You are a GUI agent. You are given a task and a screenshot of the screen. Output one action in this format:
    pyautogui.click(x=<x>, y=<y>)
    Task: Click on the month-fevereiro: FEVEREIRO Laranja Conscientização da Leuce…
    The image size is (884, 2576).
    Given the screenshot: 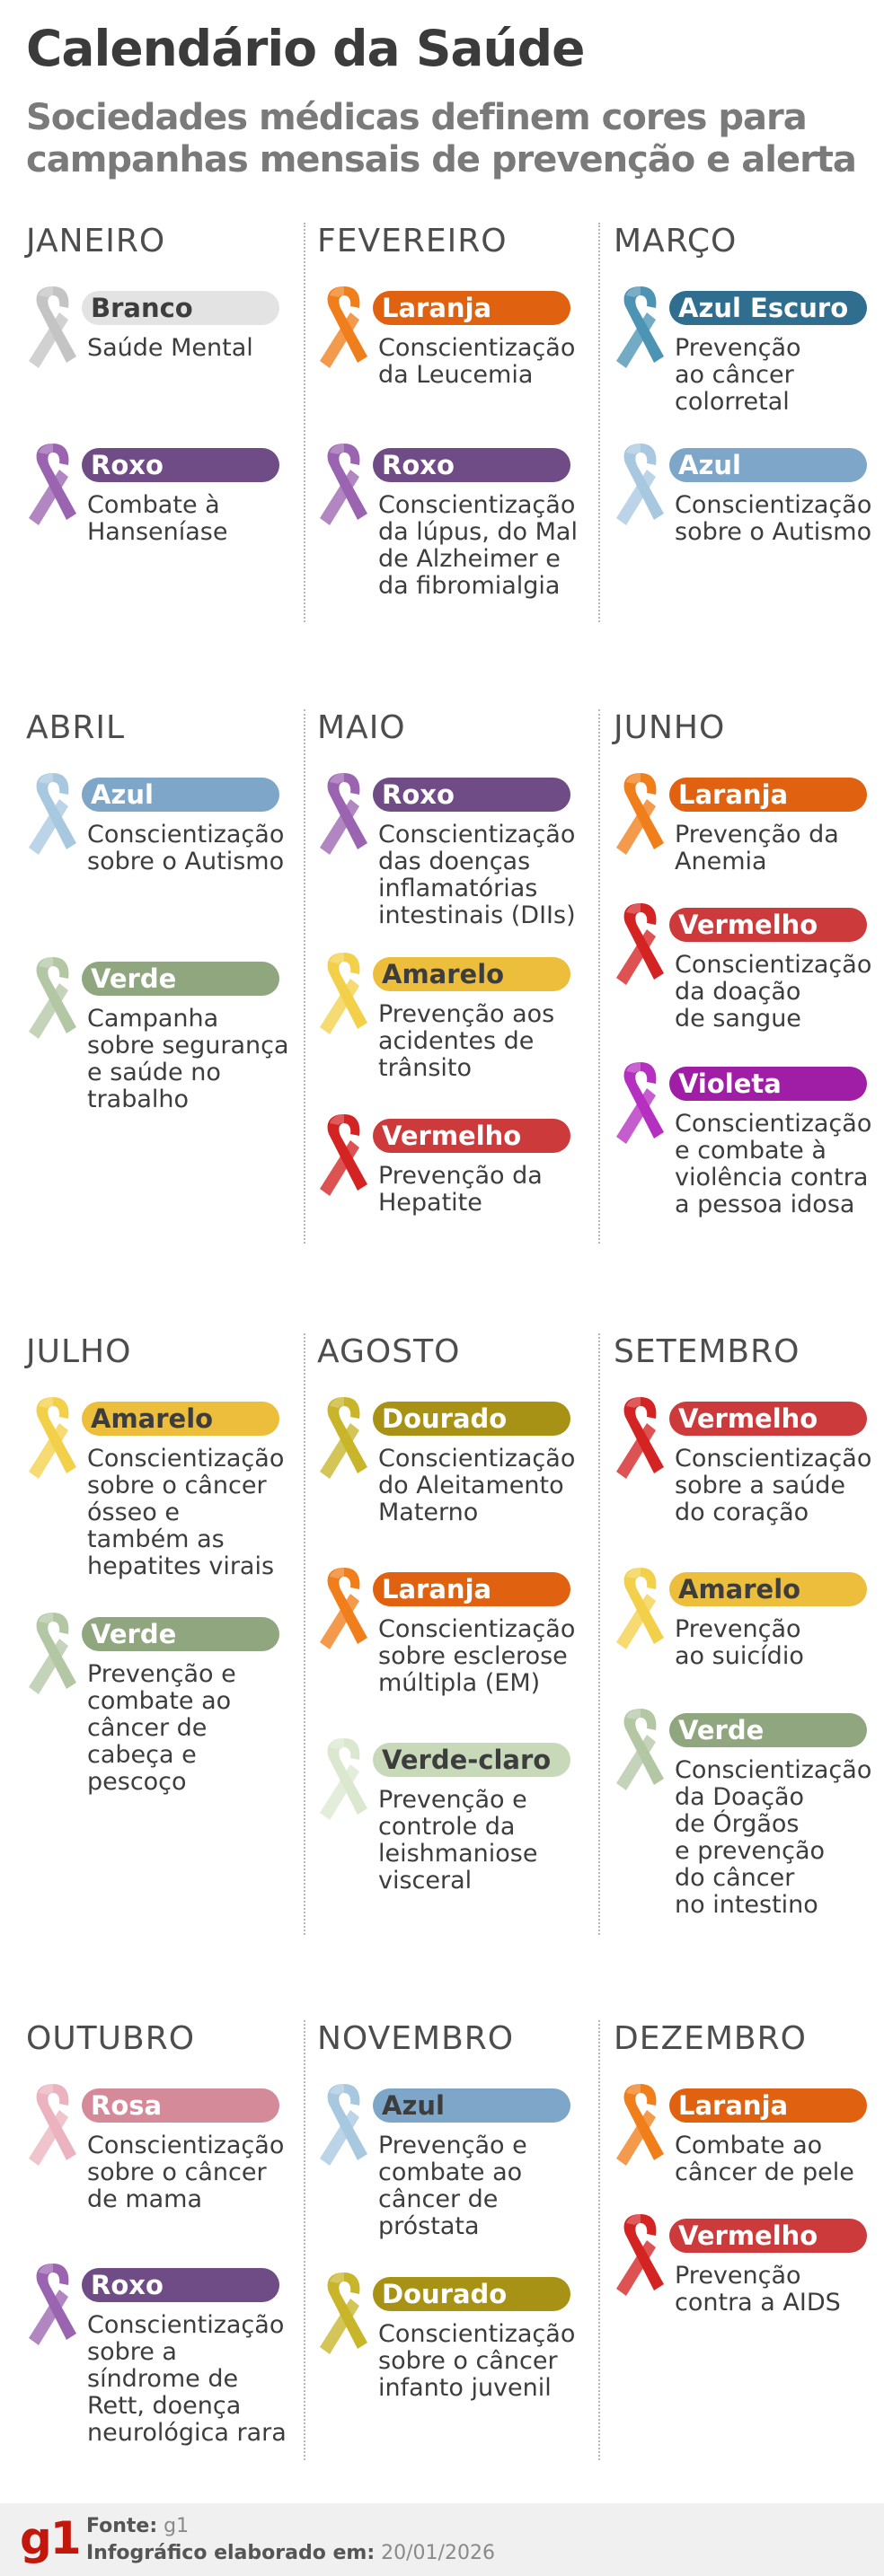 What is the action you would take?
    pyautogui.click(x=447, y=411)
    